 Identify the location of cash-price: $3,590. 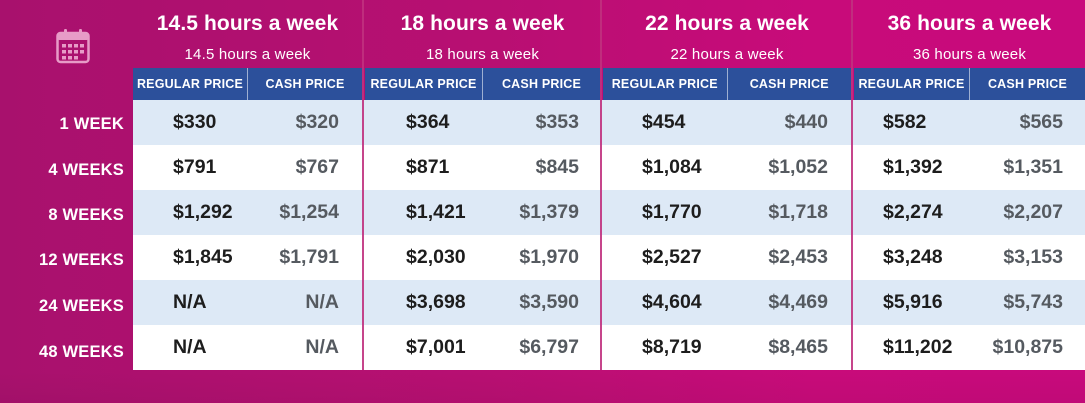
(549, 302).